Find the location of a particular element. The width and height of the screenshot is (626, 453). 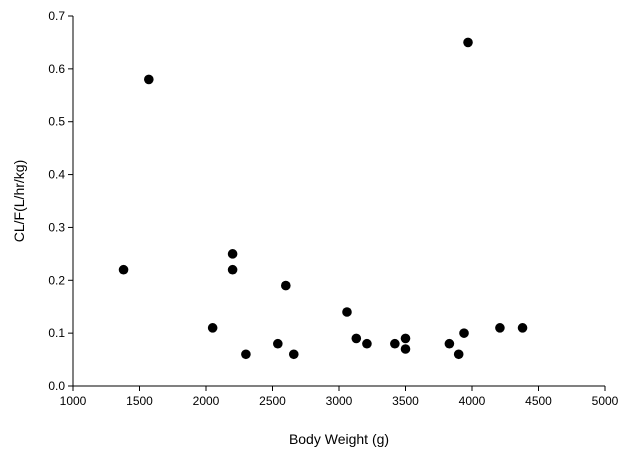

x-tick-label: 4500 is located at coordinates (538, 401).